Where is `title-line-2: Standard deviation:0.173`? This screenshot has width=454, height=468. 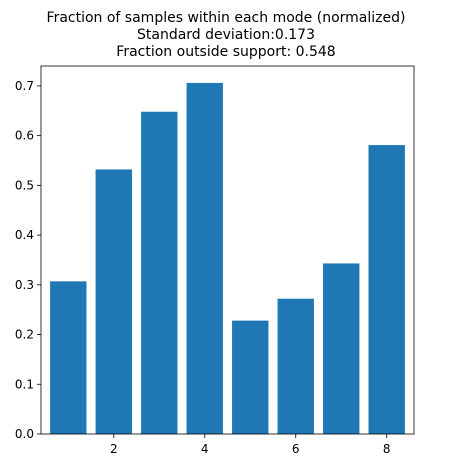
title-line-2: Standard deviation:0.173 is located at coordinates (226, 35).